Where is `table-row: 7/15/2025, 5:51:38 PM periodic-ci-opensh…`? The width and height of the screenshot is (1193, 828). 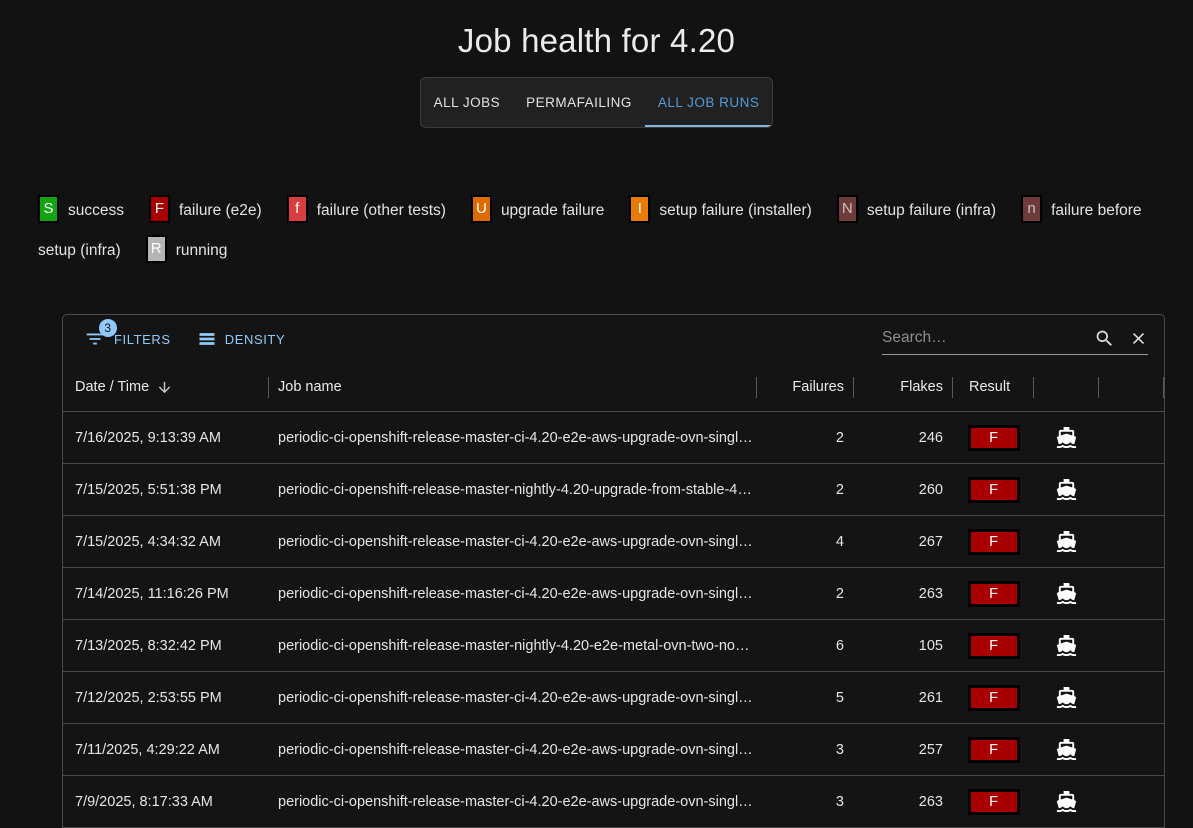 table-row: 7/15/2025, 5:51:38 PM periodic-ci-opensh… is located at coordinates (613, 490).